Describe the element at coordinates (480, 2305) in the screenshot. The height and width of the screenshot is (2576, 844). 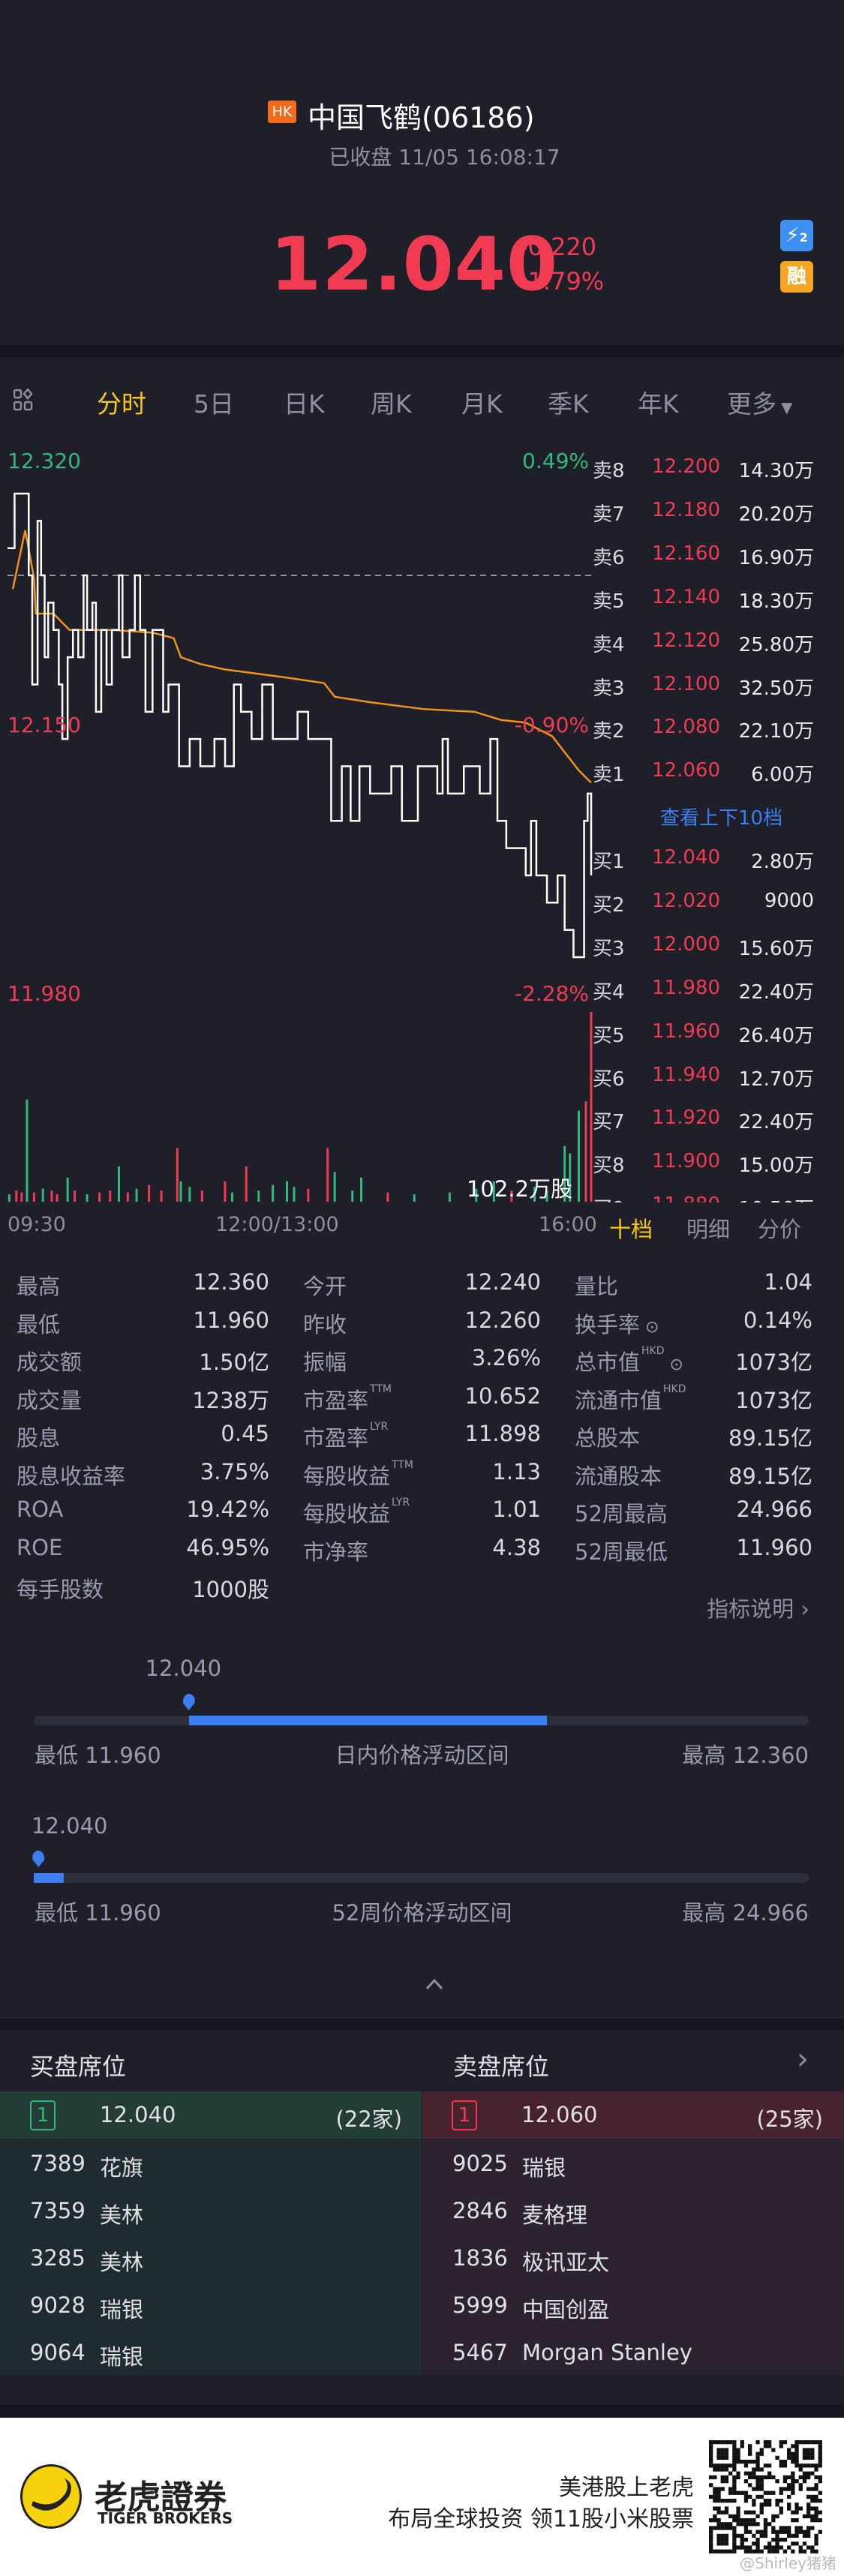
I see `broker-code: 5999` at that location.